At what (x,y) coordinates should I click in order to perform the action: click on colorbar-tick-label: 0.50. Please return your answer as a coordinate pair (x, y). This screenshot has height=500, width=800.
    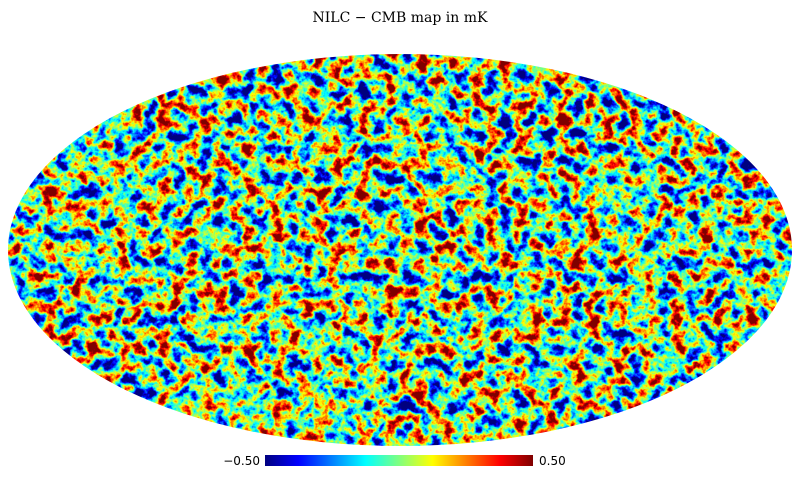
    Looking at the image, I should click on (552, 461).